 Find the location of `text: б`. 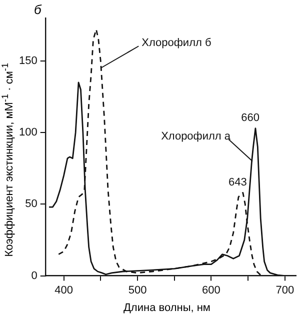

text: б is located at coordinates (38, 9).